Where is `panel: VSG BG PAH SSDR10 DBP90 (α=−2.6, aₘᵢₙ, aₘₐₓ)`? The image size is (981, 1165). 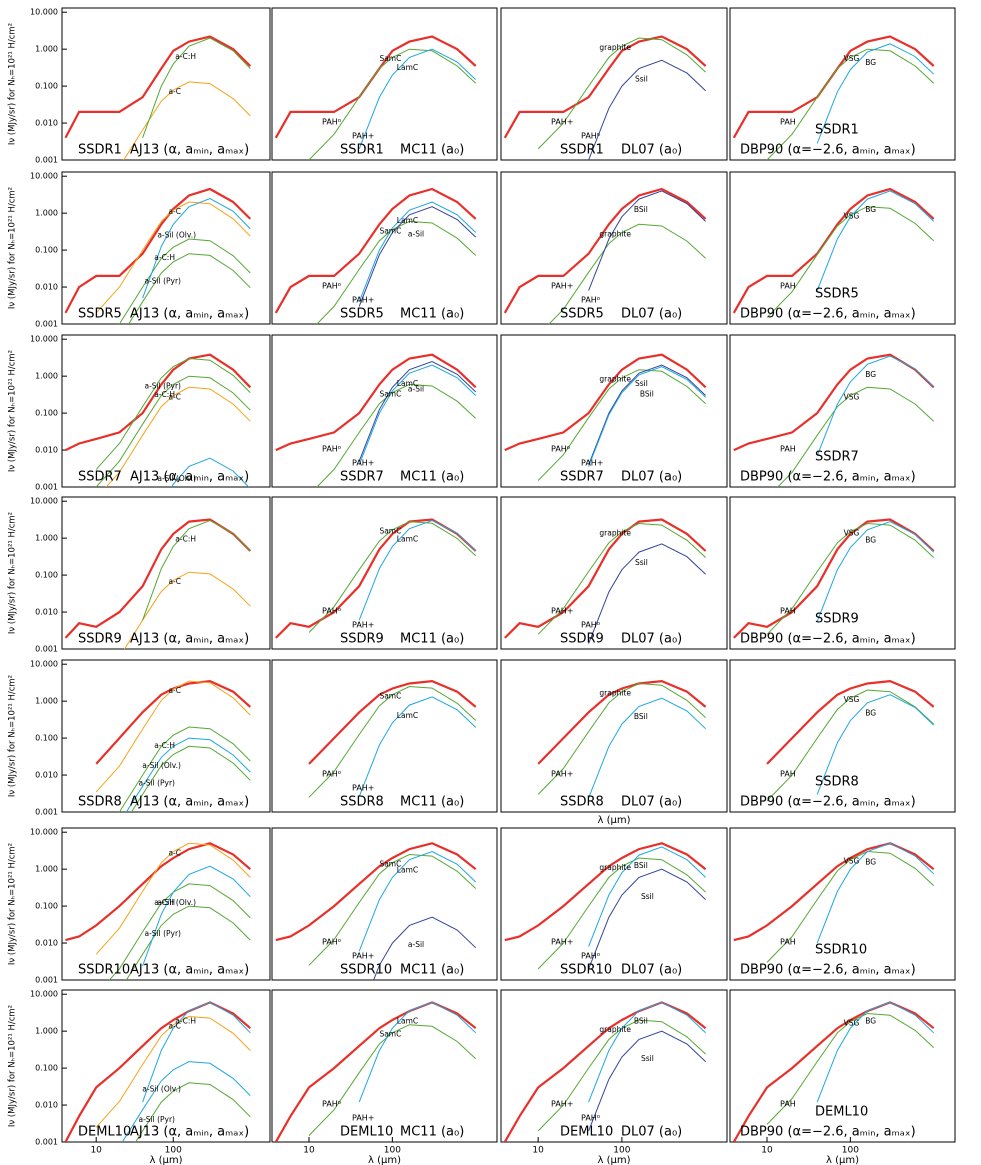
panel: VSG BG PAH SSDR10 DBP90 (α=−2.6, aₘᵢₙ, aₘₐₓ) is located at coordinates (842, 904).